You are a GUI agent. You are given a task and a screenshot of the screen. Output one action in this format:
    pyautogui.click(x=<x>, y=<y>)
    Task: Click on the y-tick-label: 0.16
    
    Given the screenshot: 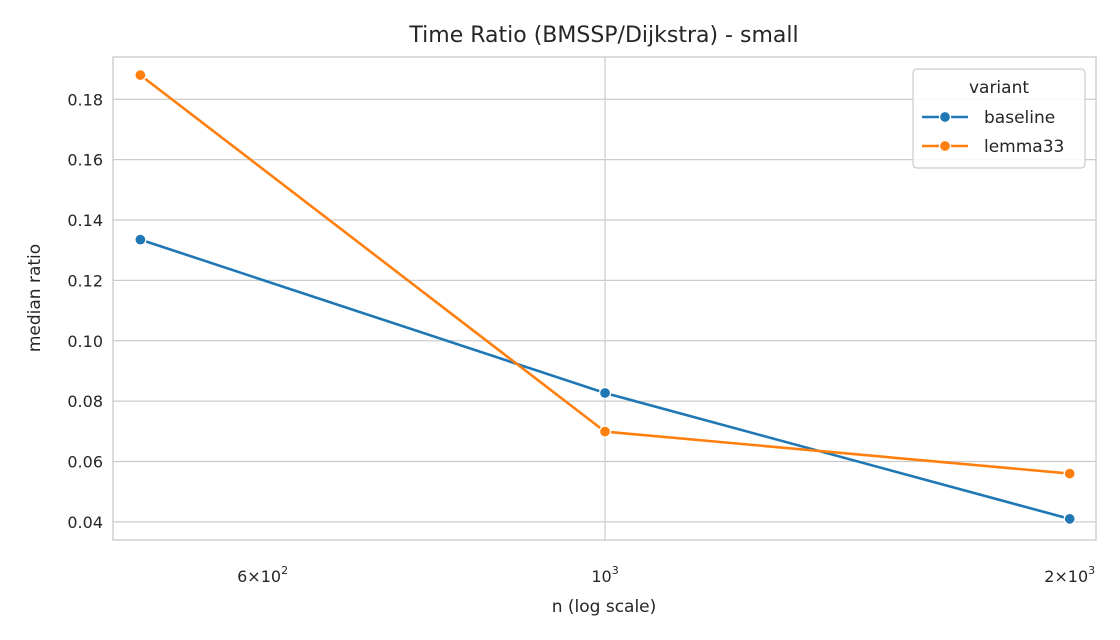 What is the action you would take?
    pyautogui.click(x=85, y=160)
    